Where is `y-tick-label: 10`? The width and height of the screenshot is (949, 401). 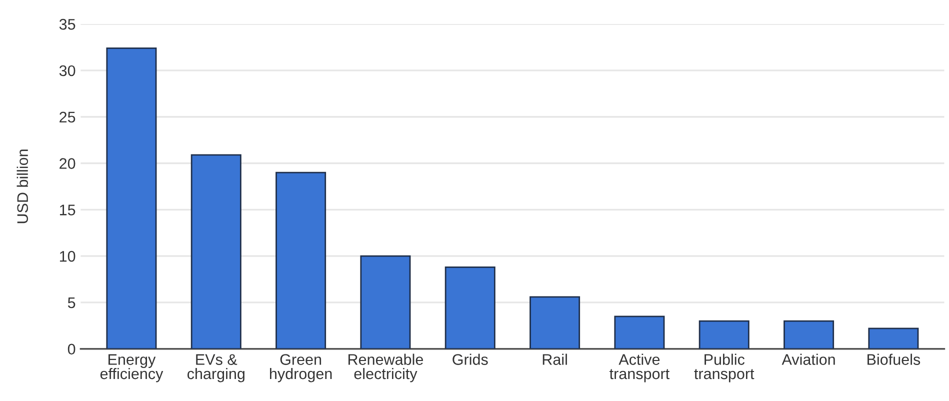
y-tick-label: 10 is located at coordinates (68, 256).